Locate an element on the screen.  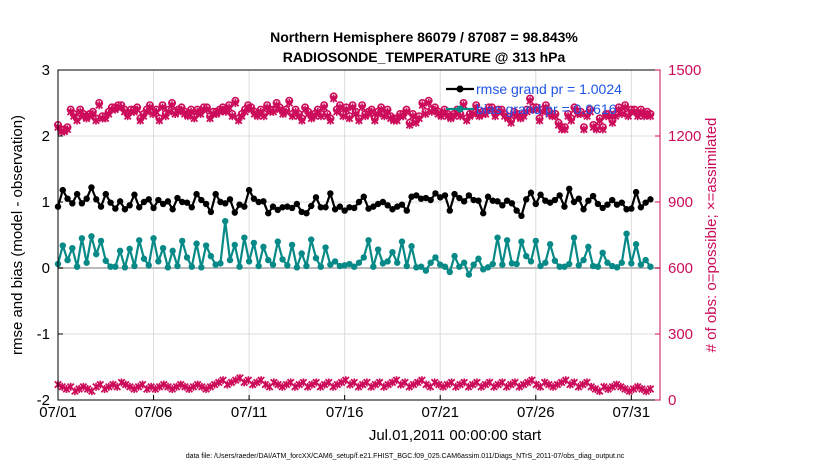
left-tick-label-4: 2 is located at coordinates (46, 136).